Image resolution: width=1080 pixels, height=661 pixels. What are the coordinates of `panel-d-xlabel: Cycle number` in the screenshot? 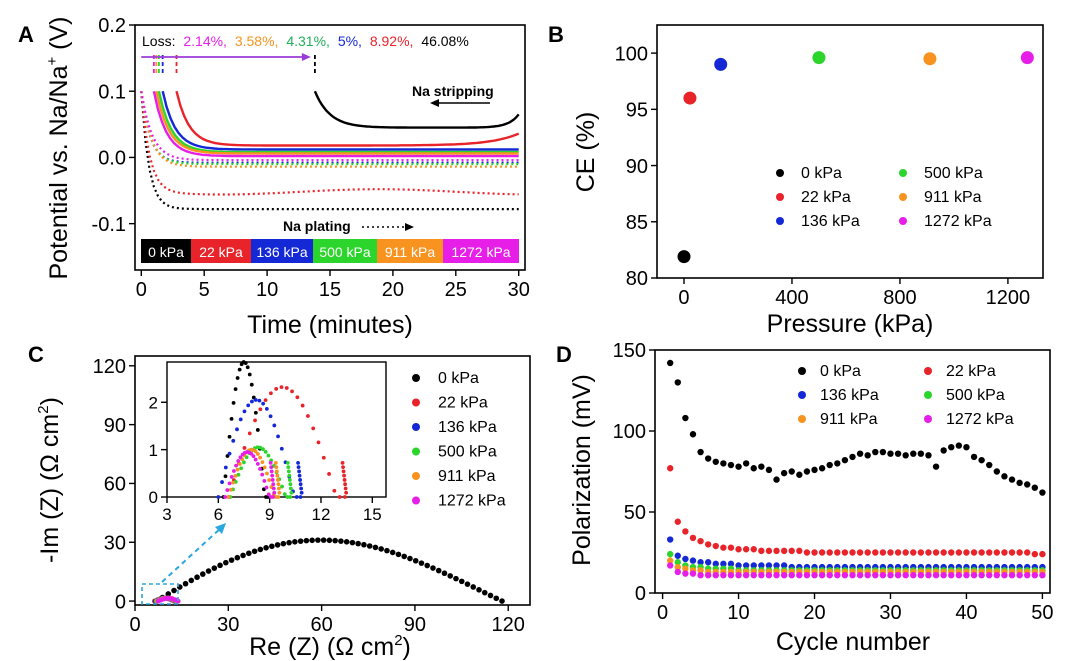 It's located at (853, 642).